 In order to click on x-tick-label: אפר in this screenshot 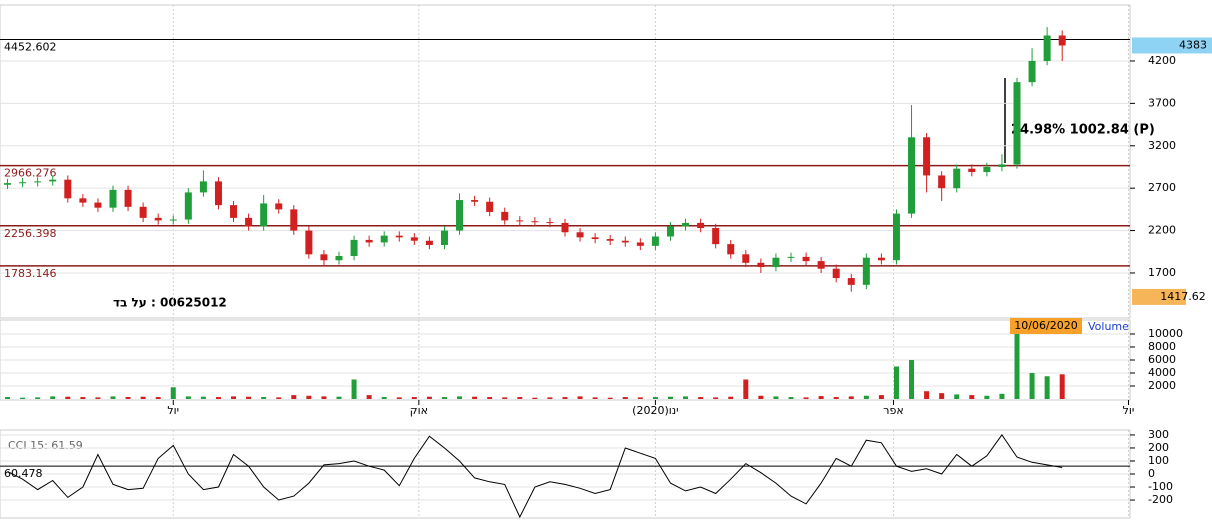, I will do `click(893, 410)`.